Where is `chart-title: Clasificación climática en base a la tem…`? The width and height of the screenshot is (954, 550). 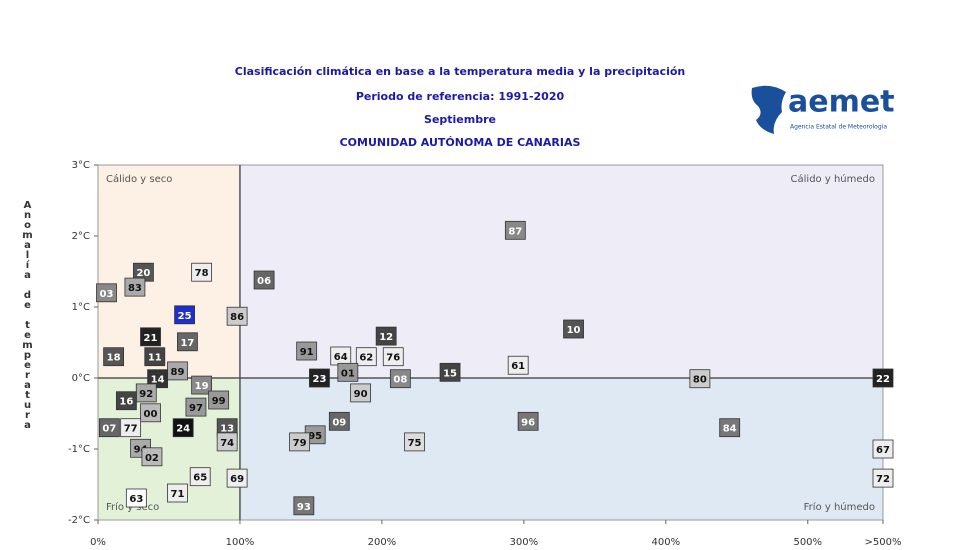 chart-title: Clasificación climática en base a la tem… is located at coordinates (460, 71).